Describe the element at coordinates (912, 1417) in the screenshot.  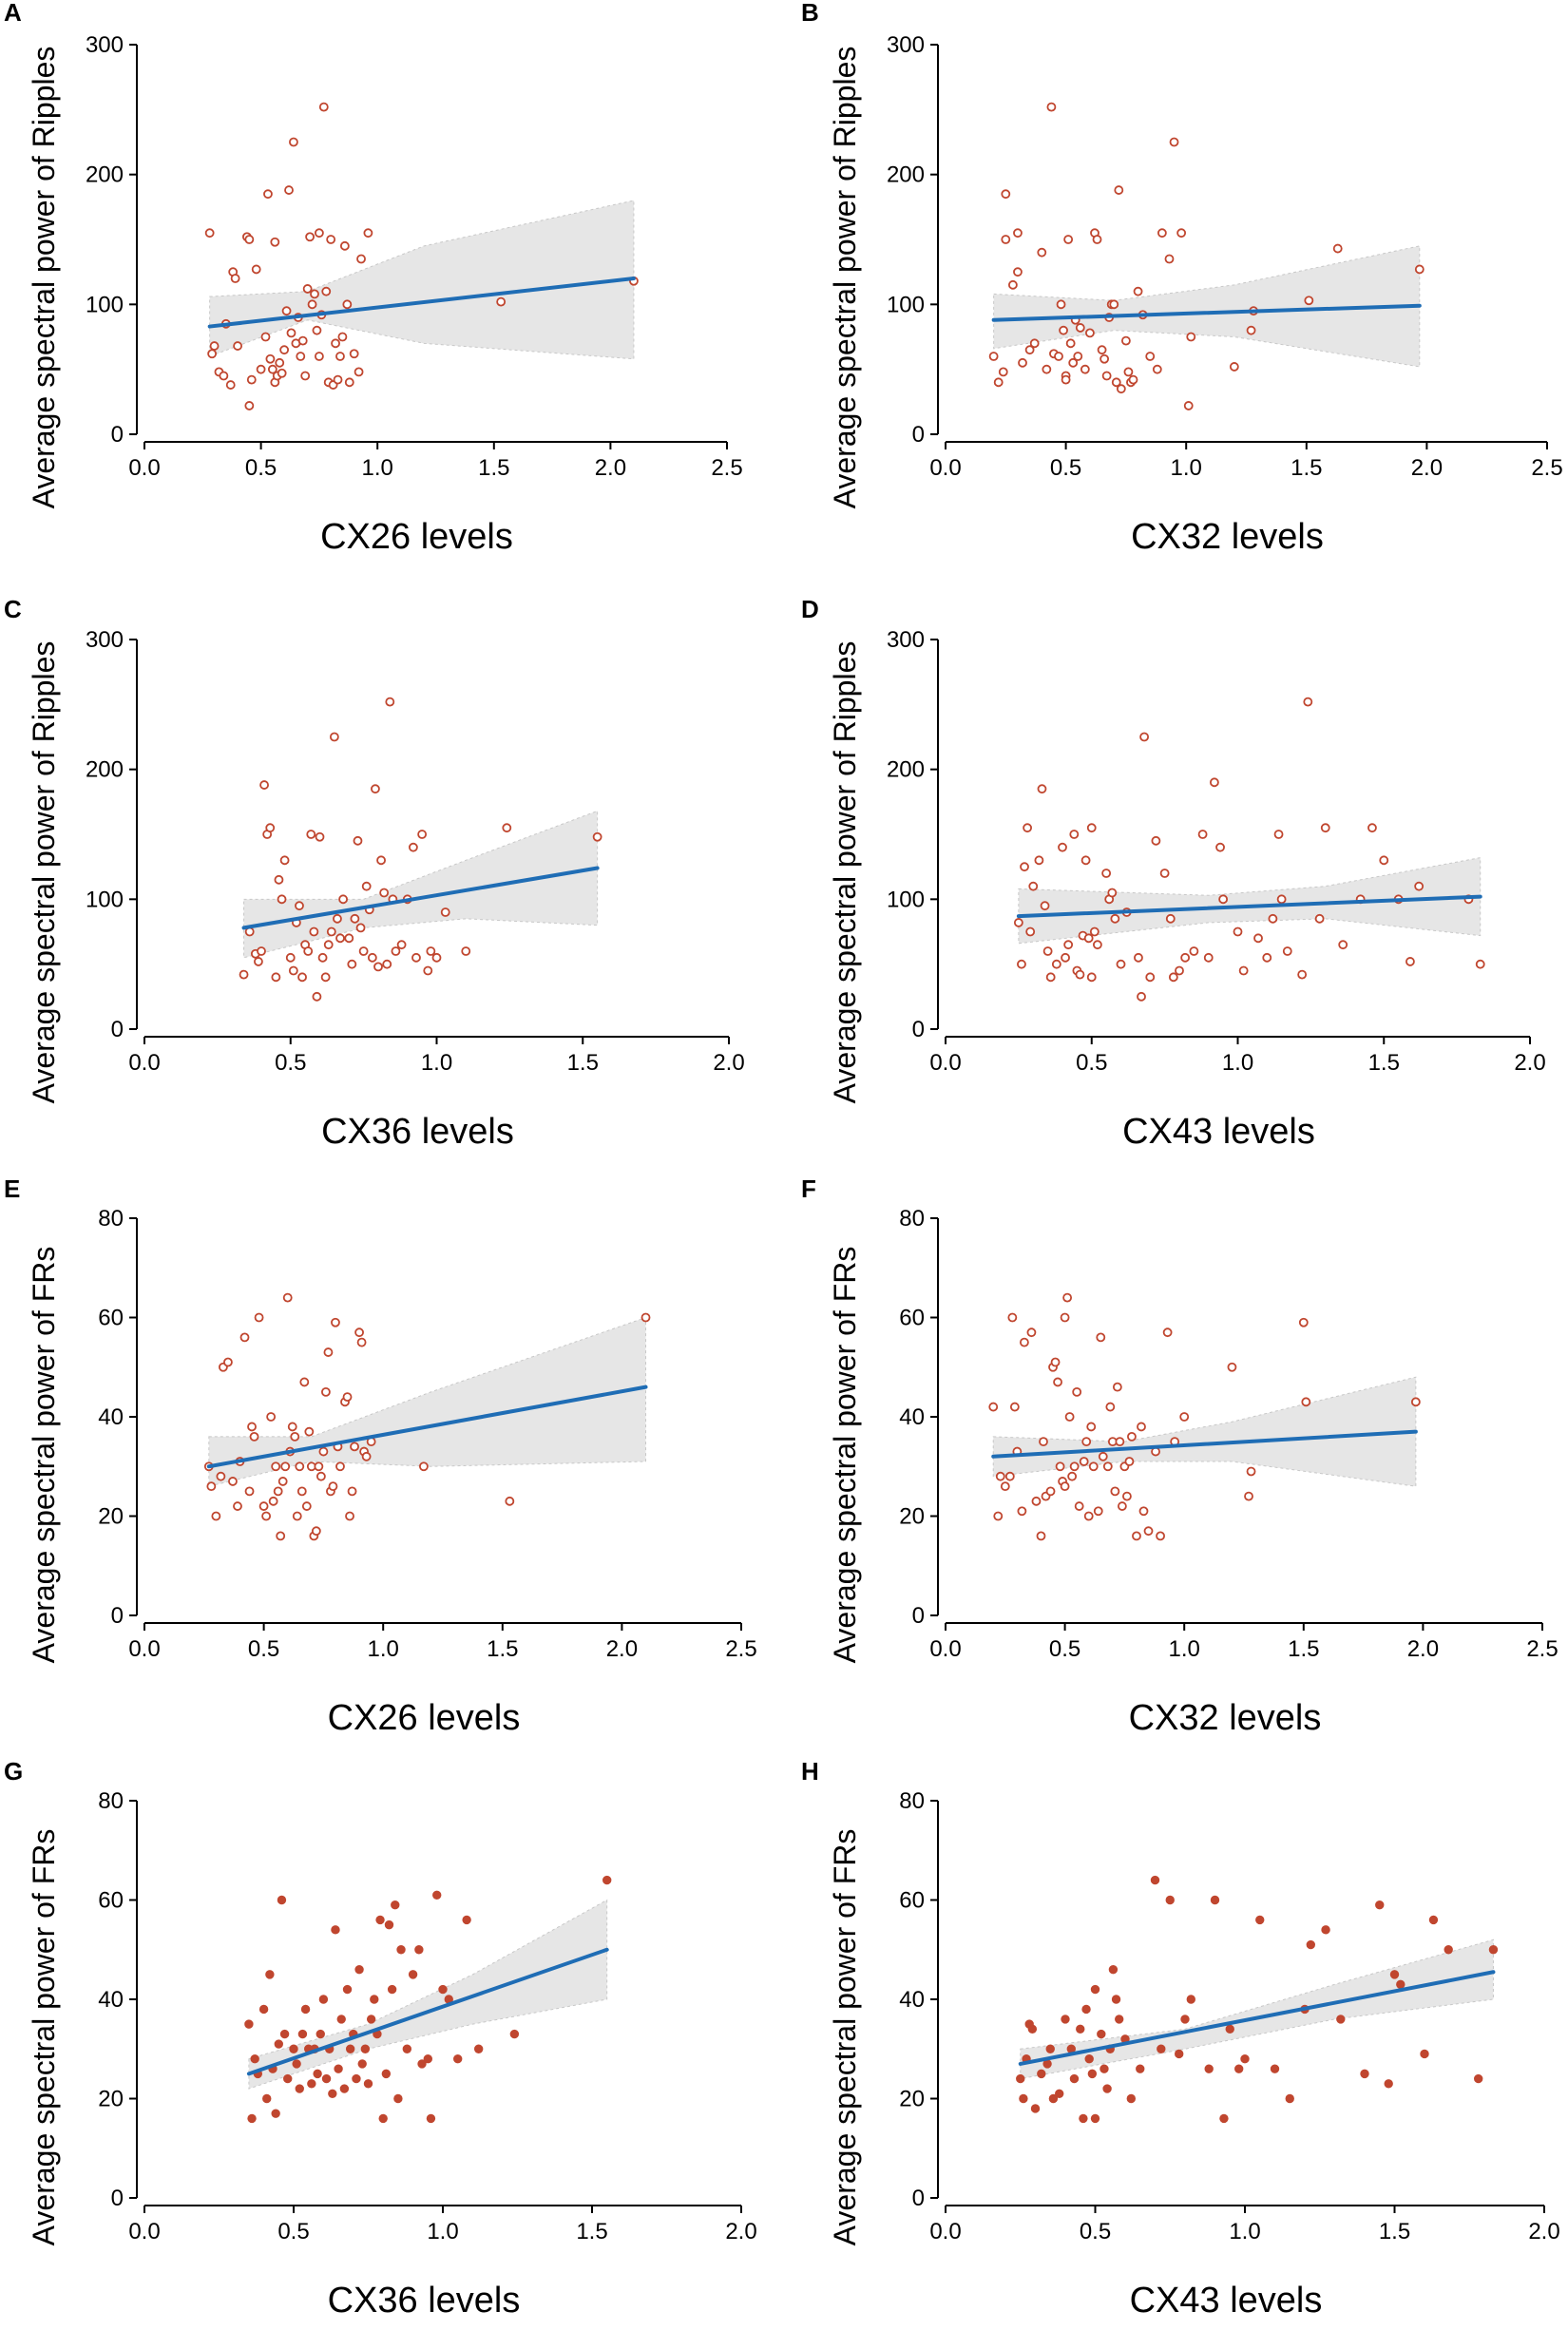
I see `y-tick-label: 40` at that location.